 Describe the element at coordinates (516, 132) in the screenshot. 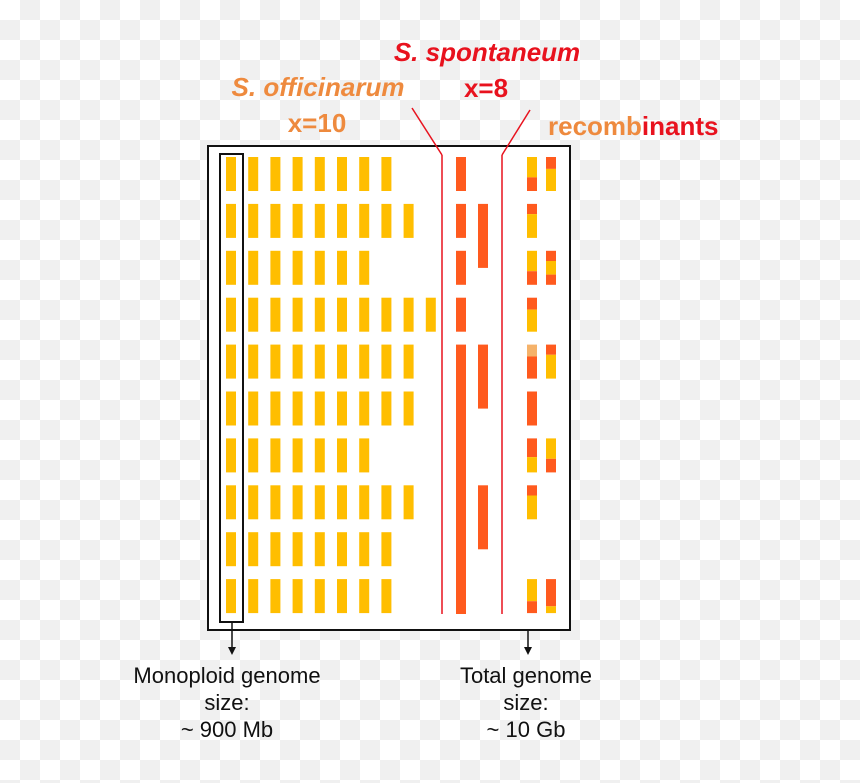

I see `spontaneum-right-pointer` at that location.